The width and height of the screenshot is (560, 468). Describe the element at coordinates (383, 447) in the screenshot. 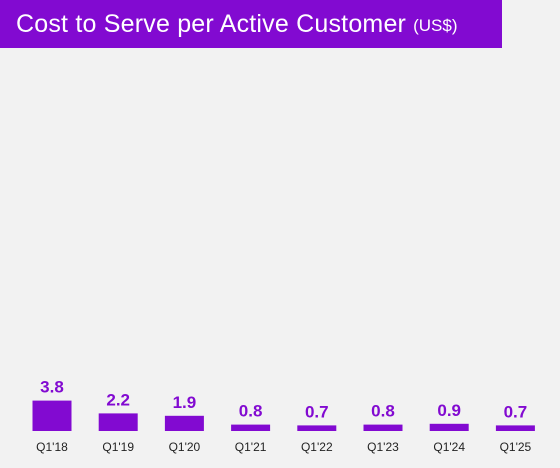

I see `x-tick-label: Q1'23` at that location.